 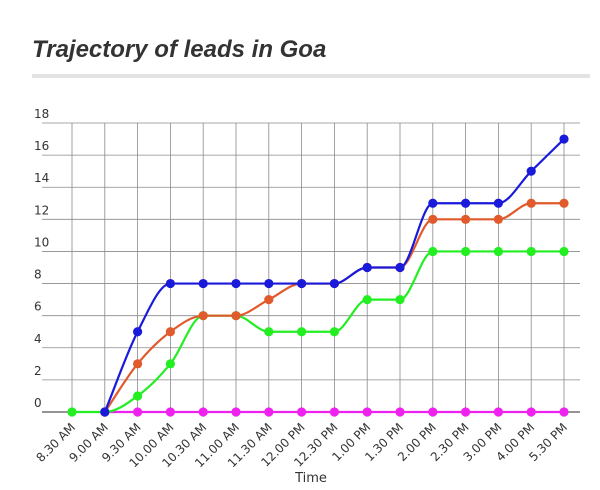 What do you see at coordinates (179, 49) in the screenshot?
I see `chart-title: Trajectory of leads in Goa` at bounding box center [179, 49].